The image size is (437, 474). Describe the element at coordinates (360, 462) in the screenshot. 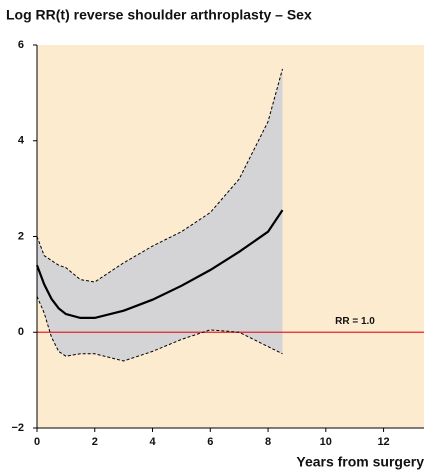

I see `x-axis-label: Years from surgery` at that location.